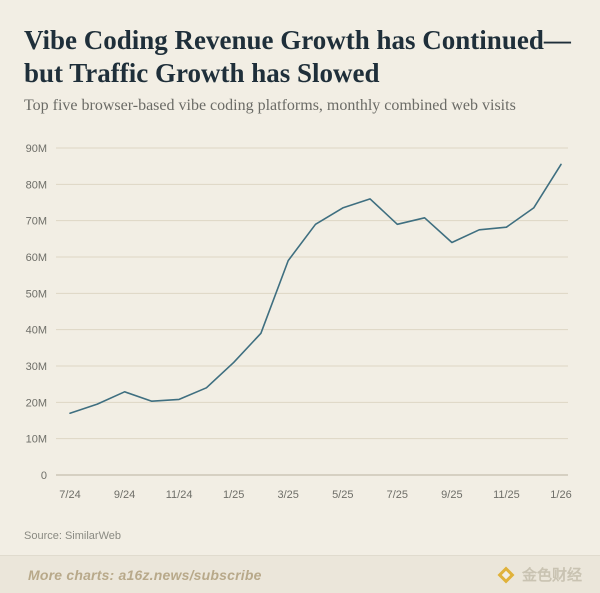 The image size is (600, 593). Describe the element at coordinates (69, 495) in the screenshot. I see `x-tick-label: 7/24` at that location.